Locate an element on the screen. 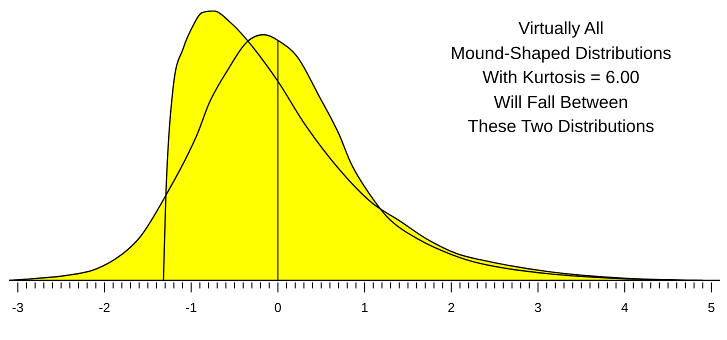 This screenshot has height=340, width=727. x-tick-label: -2 is located at coordinates (104, 307).